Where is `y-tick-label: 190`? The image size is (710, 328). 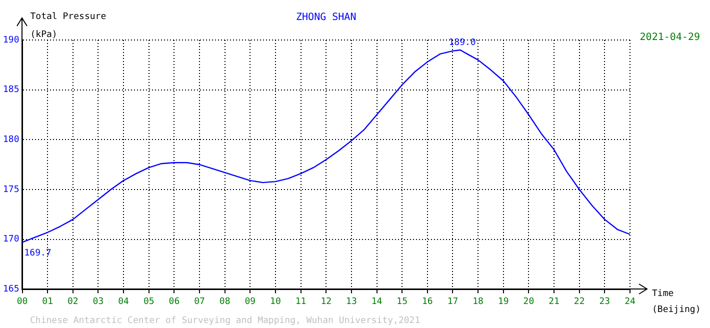 y-tick-label: 190 is located at coordinates (11, 40).